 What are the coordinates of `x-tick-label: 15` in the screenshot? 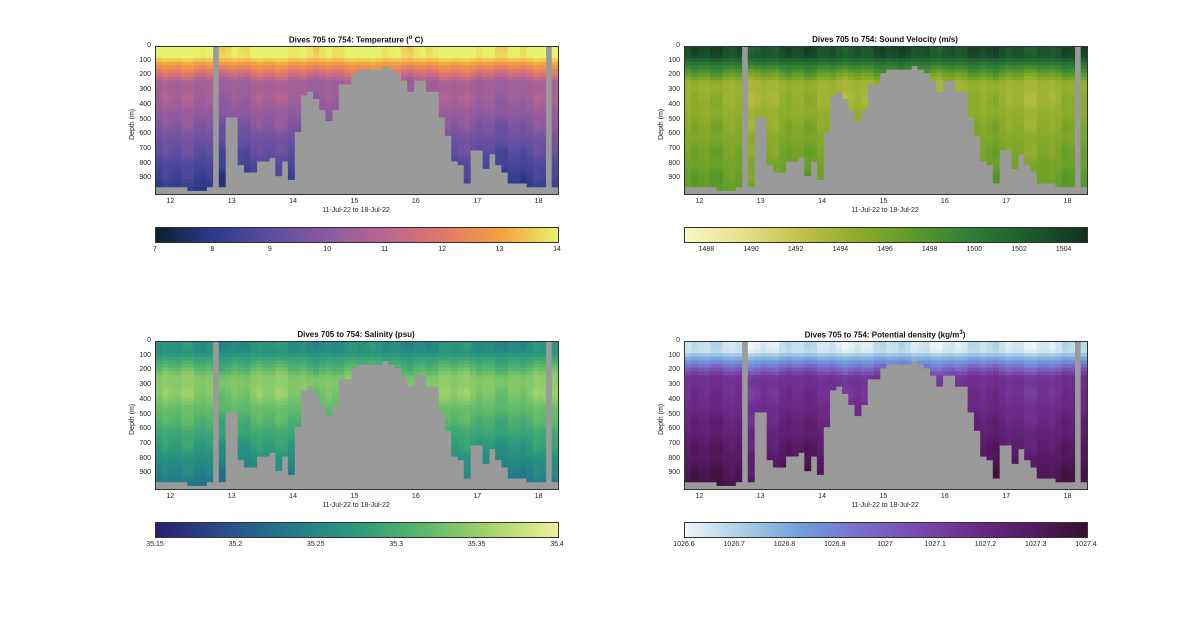 It's located at (883, 201).